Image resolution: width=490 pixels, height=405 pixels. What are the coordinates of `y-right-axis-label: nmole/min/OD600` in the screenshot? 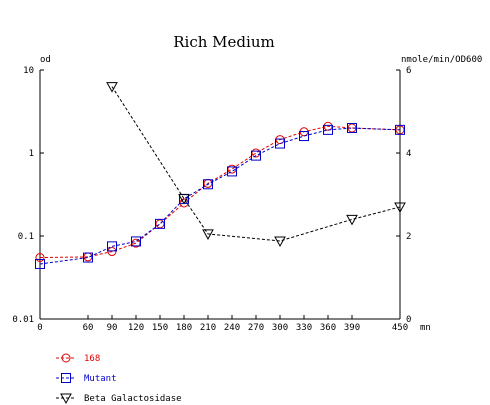 It's located at (441, 60).